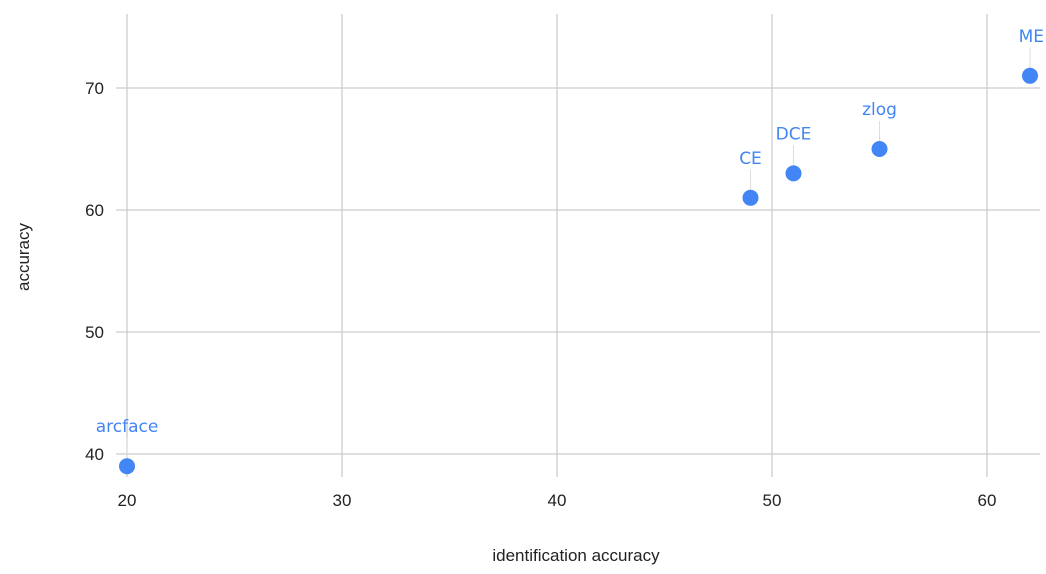  Describe the element at coordinates (879, 110) in the screenshot. I see `data-point-label: zlog` at that location.